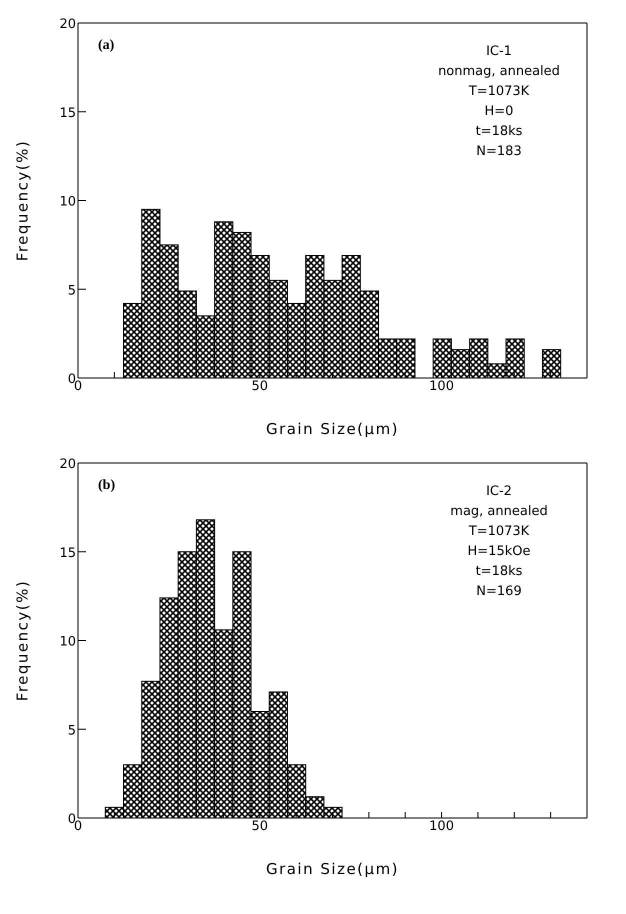 The width and height of the screenshot is (626, 914). What do you see at coordinates (106, 46) in the screenshot?
I see `annotation: (a)` at bounding box center [106, 46].